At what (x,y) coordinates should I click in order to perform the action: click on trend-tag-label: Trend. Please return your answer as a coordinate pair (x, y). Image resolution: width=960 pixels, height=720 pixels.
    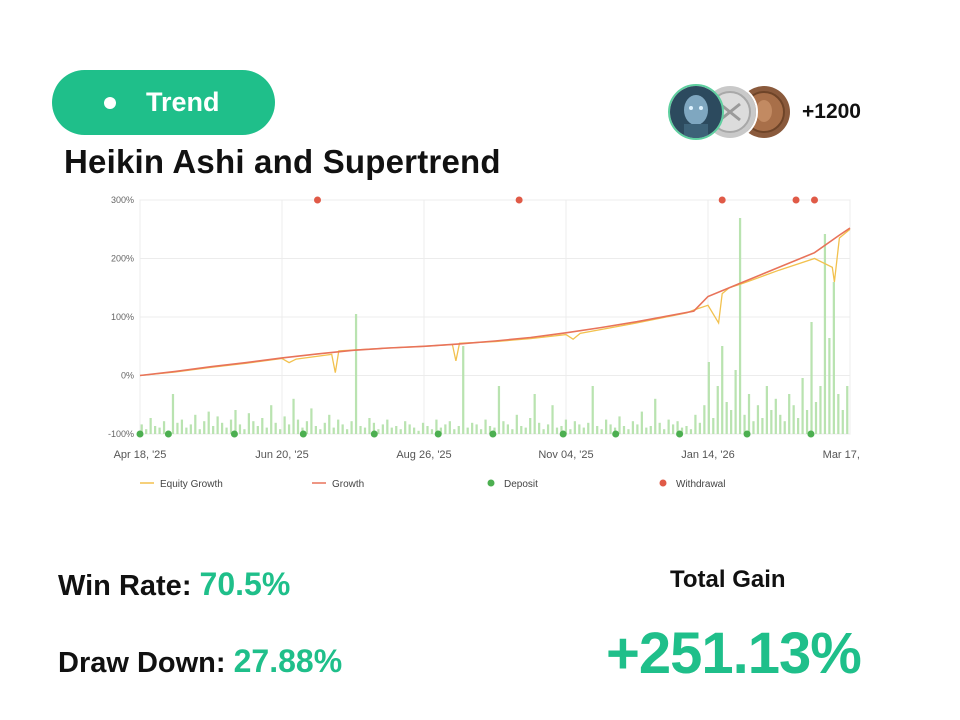
    Looking at the image, I should click on (183, 102).